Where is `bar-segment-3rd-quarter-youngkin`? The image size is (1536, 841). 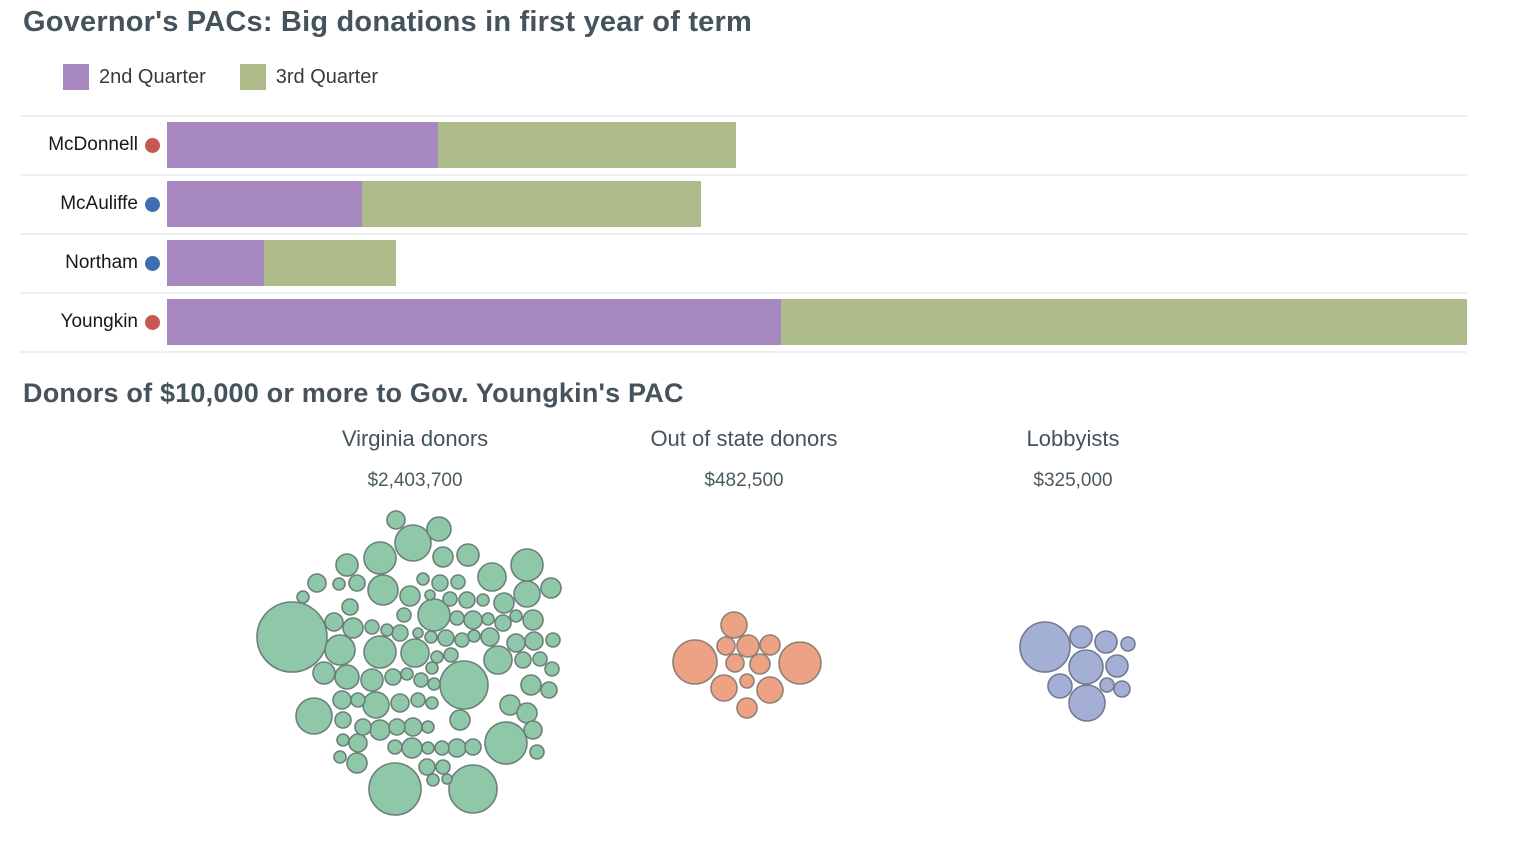 bar-segment-3rd-quarter-youngkin is located at coordinates (1124, 322).